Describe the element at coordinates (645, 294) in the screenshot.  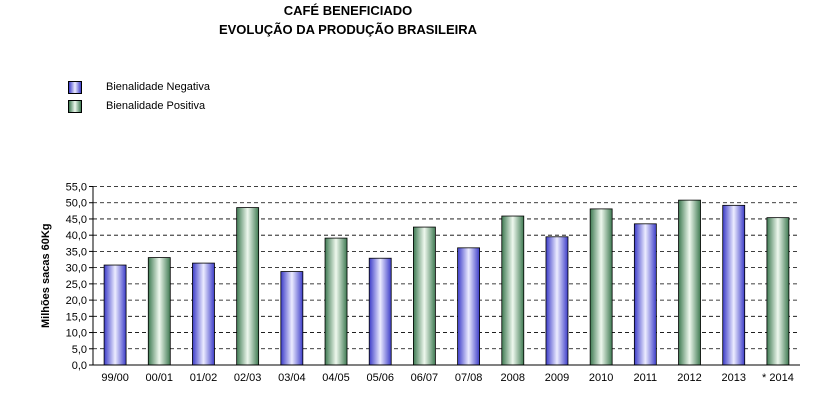
I see `bar-2011` at that location.